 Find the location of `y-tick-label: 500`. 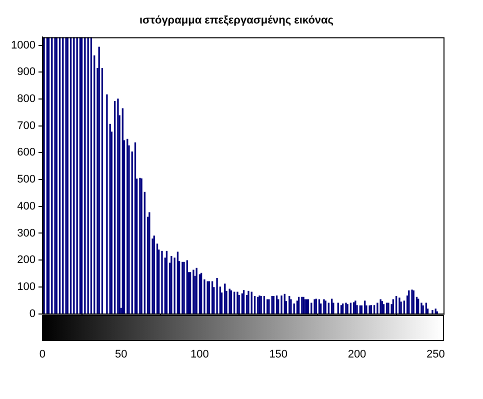

y-tick-label: 500 is located at coordinates (26, 180).